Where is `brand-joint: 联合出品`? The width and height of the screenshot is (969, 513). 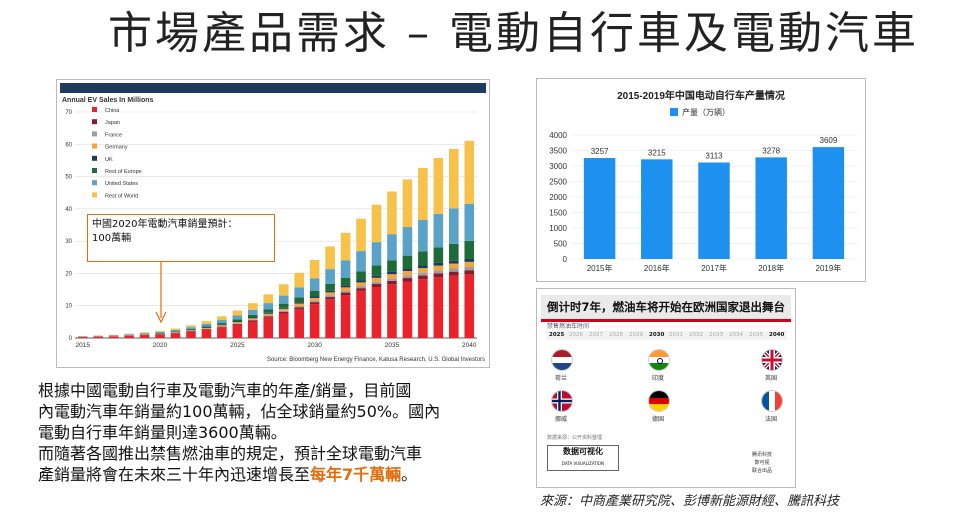 brand-joint: 联合出品 is located at coordinates (761, 471).